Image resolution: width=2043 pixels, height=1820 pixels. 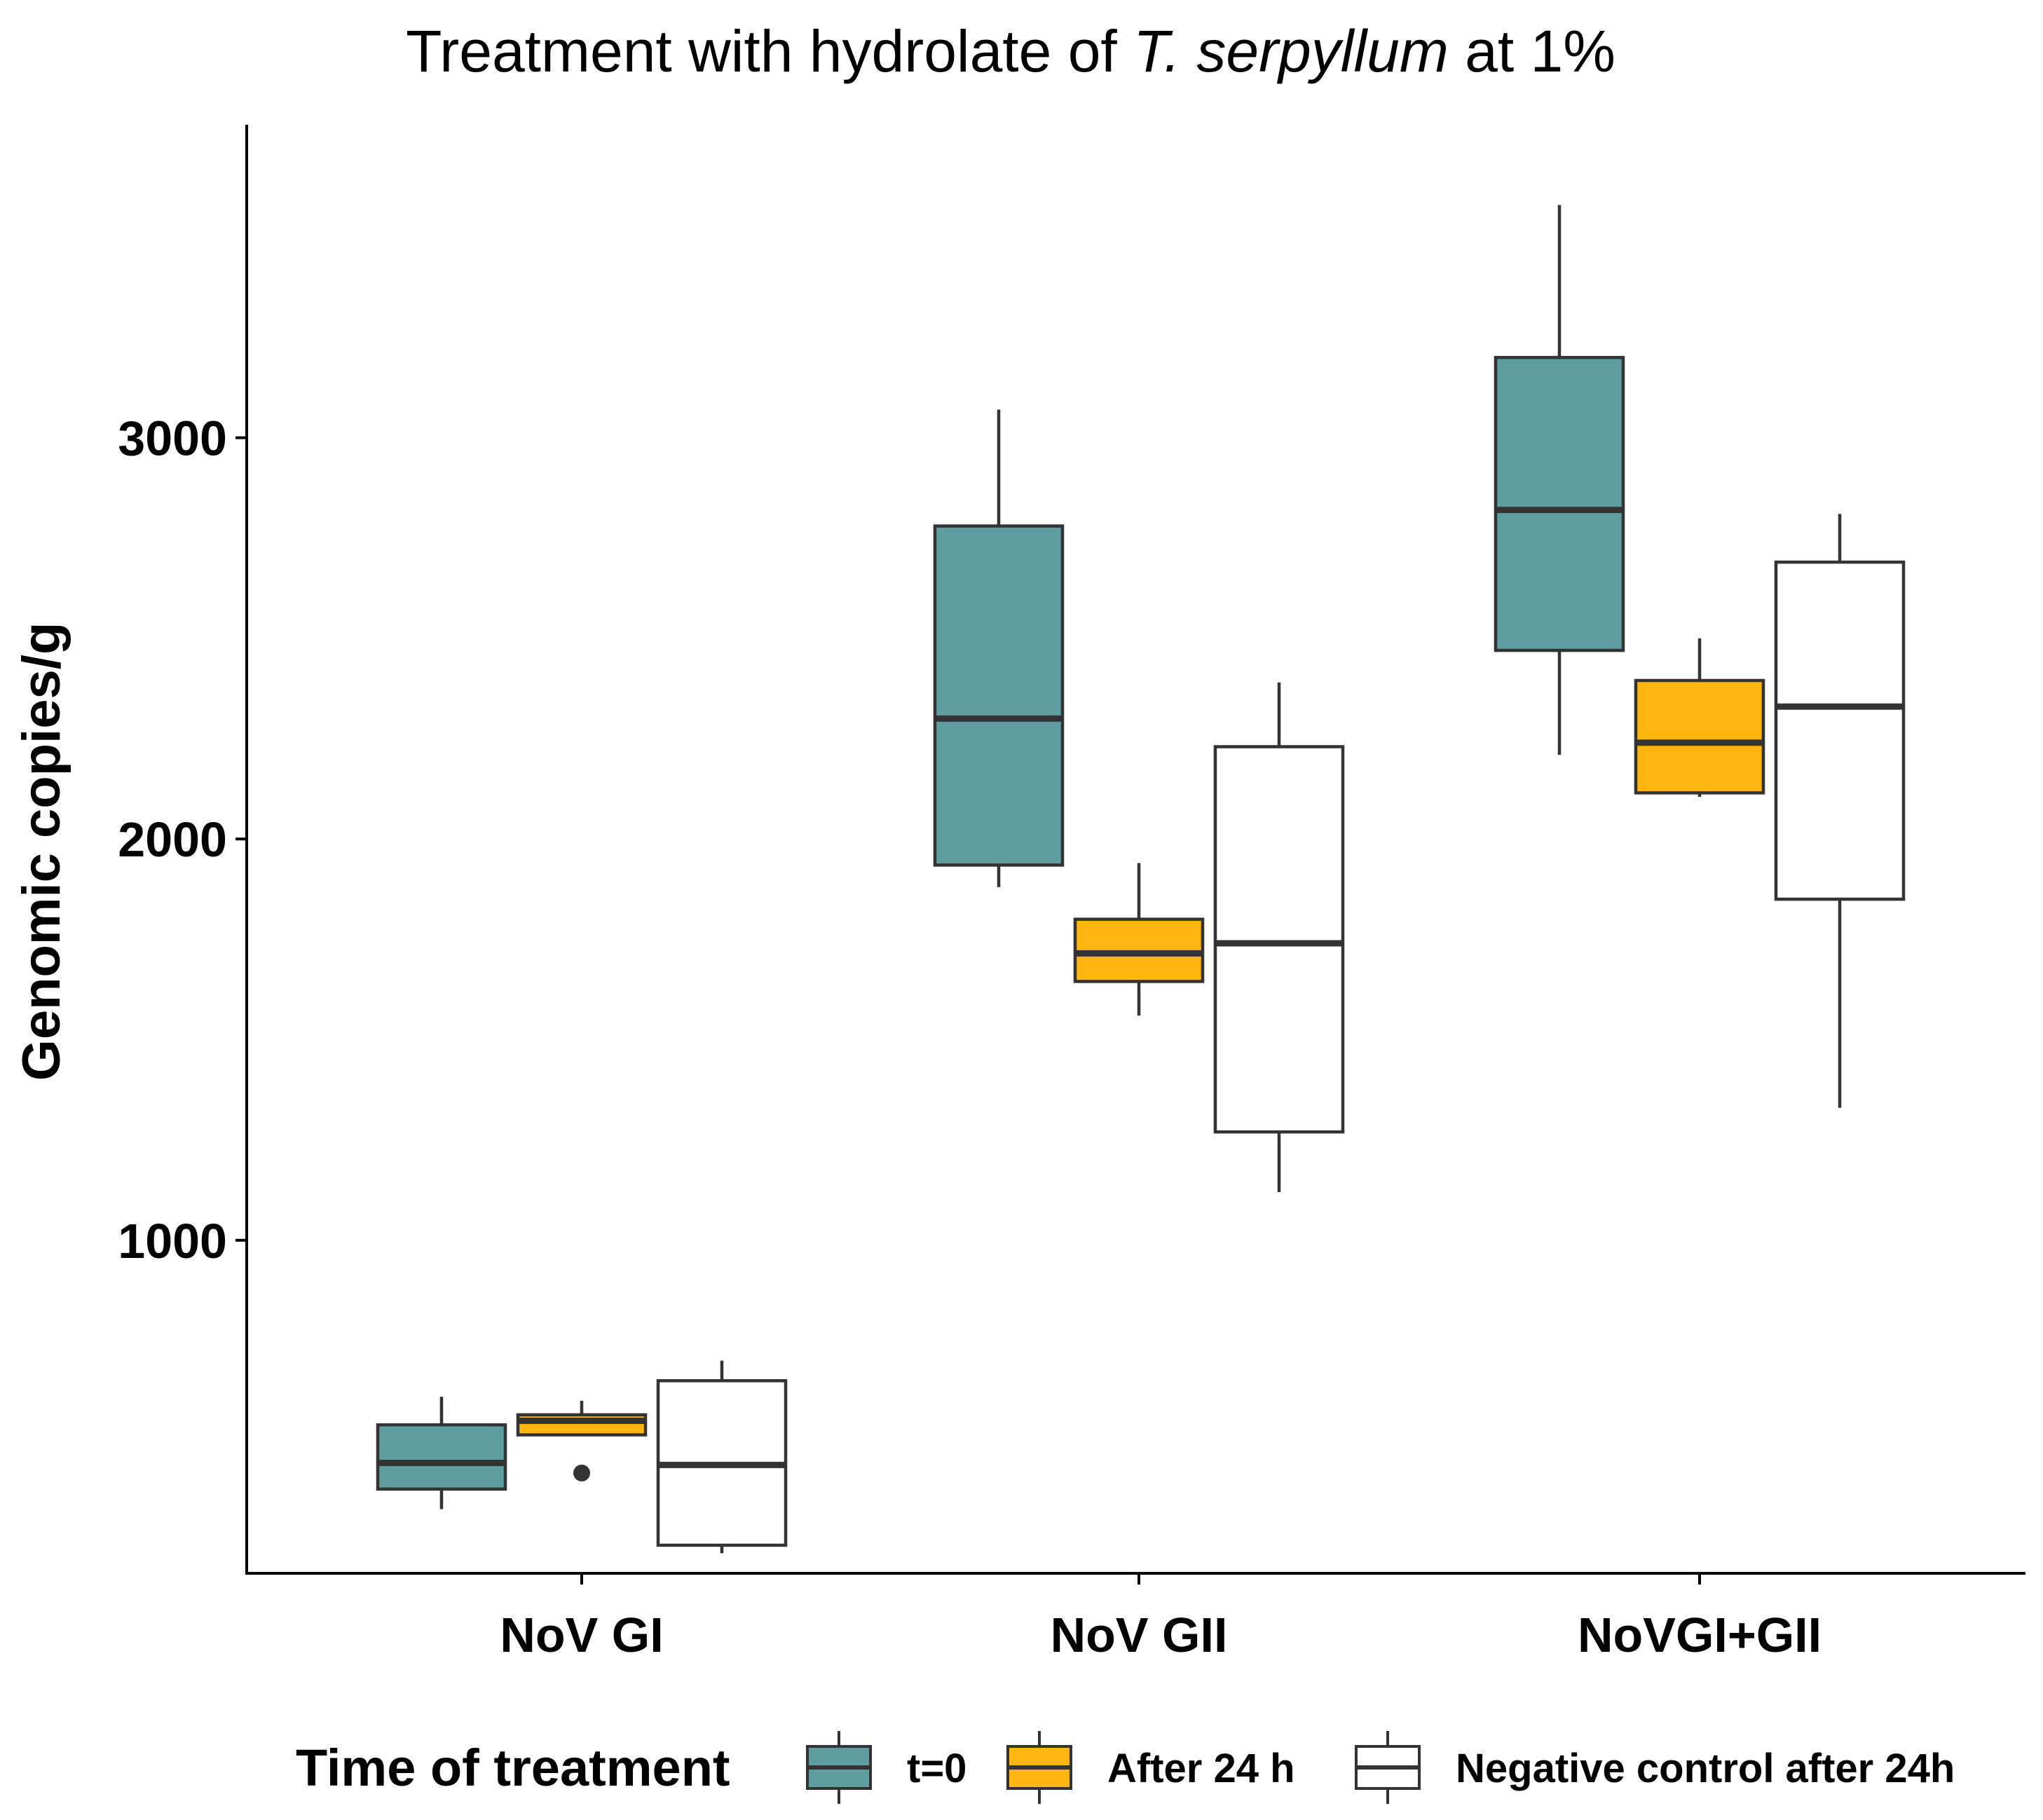 What do you see at coordinates (1532, 51) in the screenshot?
I see `chart-title-suffix: at 1%` at bounding box center [1532, 51].